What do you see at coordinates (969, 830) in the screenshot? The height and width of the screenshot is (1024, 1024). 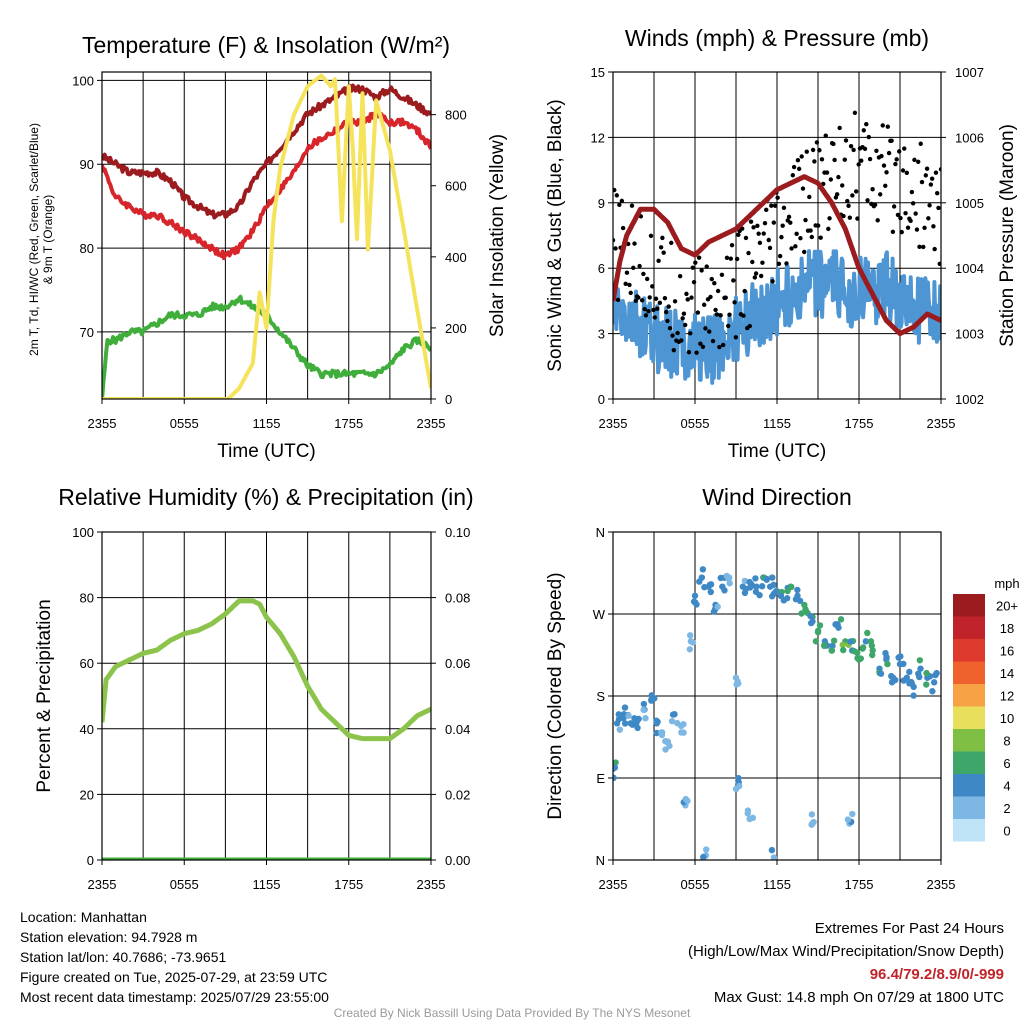 I see `colorbar-swatch` at bounding box center [969, 830].